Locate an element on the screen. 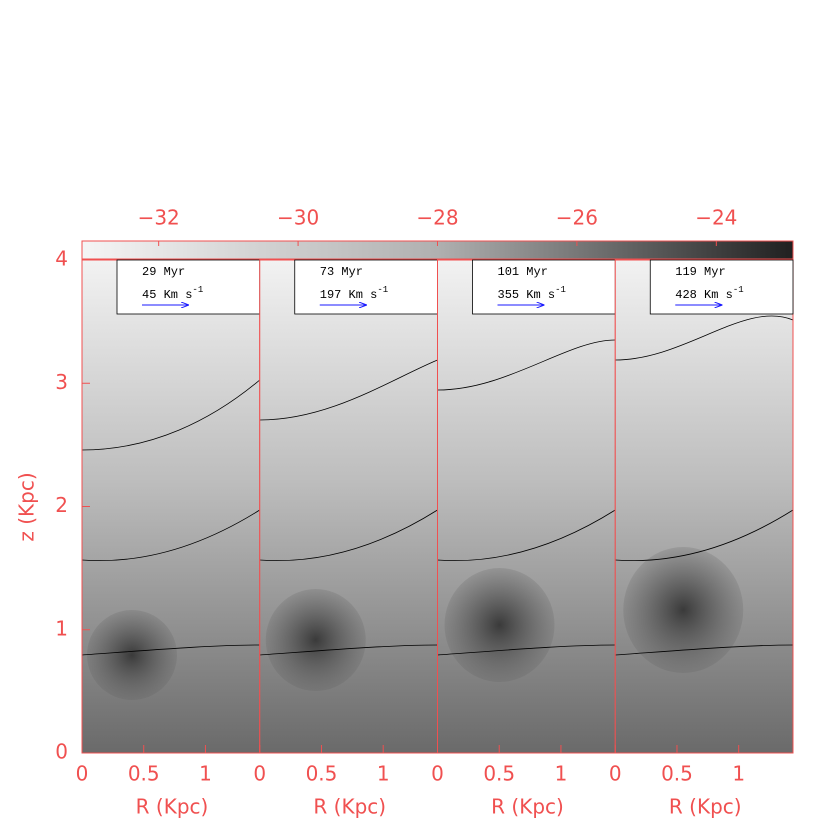 The width and height of the screenshot is (830, 834). colorbar-tick-label: −24 is located at coordinates (716, 218).